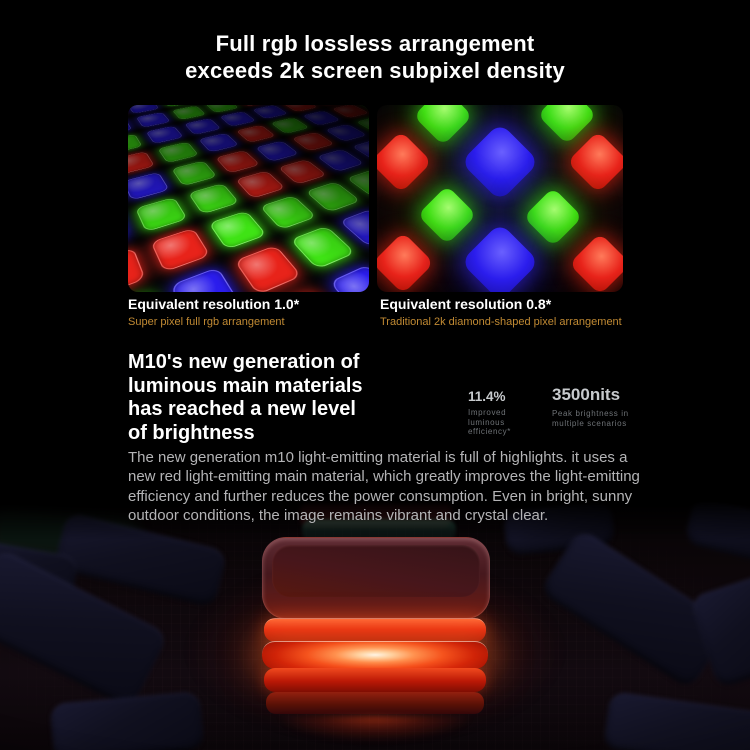 The width and height of the screenshot is (750, 750). I want to click on scene-top-fade, so click(375, 517).